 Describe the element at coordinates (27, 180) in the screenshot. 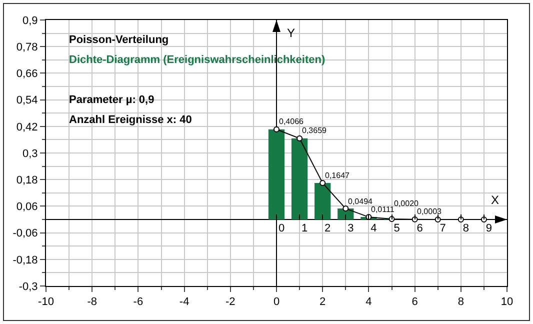

I see `y-tick-label: 0,18` at that location.